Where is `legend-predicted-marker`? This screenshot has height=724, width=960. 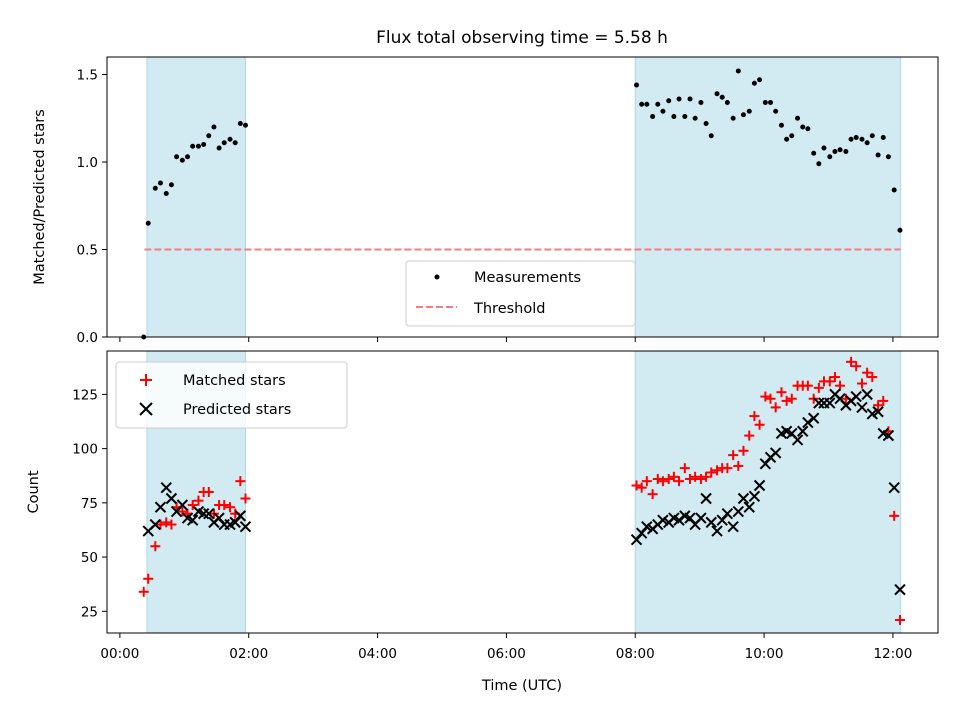 legend-predicted-marker is located at coordinates (146, 409).